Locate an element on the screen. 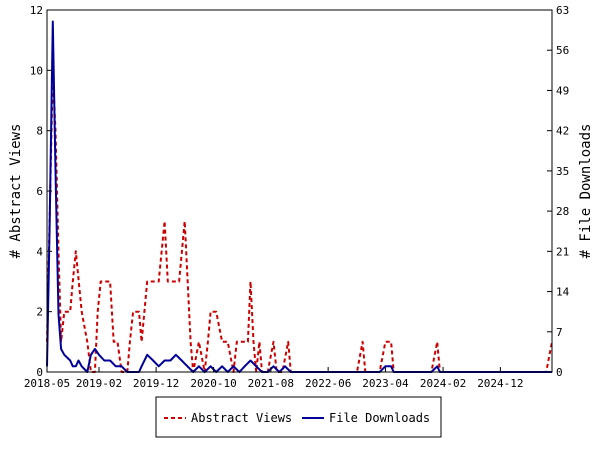 The image size is (600, 450). y-tick-label-left: 4 is located at coordinates (39, 251).